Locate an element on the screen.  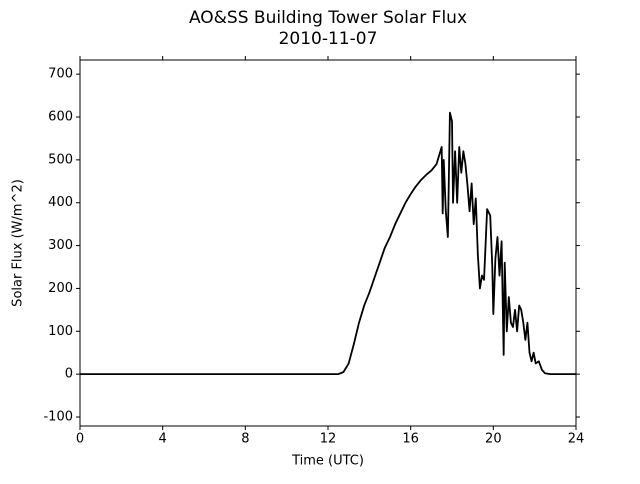
y-tick-label: 600 is located at coordinates (60, 117).